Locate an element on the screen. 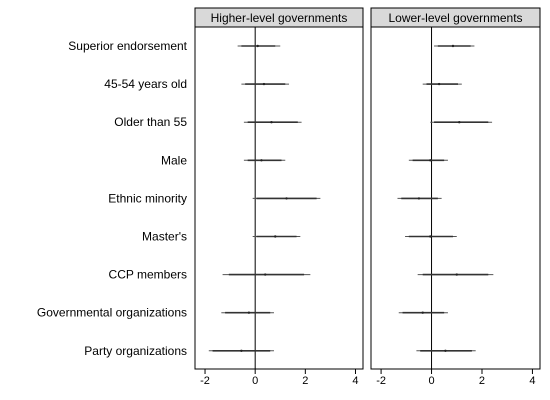  panel-title: Lower-level governments is located at coordinates (455, 18).